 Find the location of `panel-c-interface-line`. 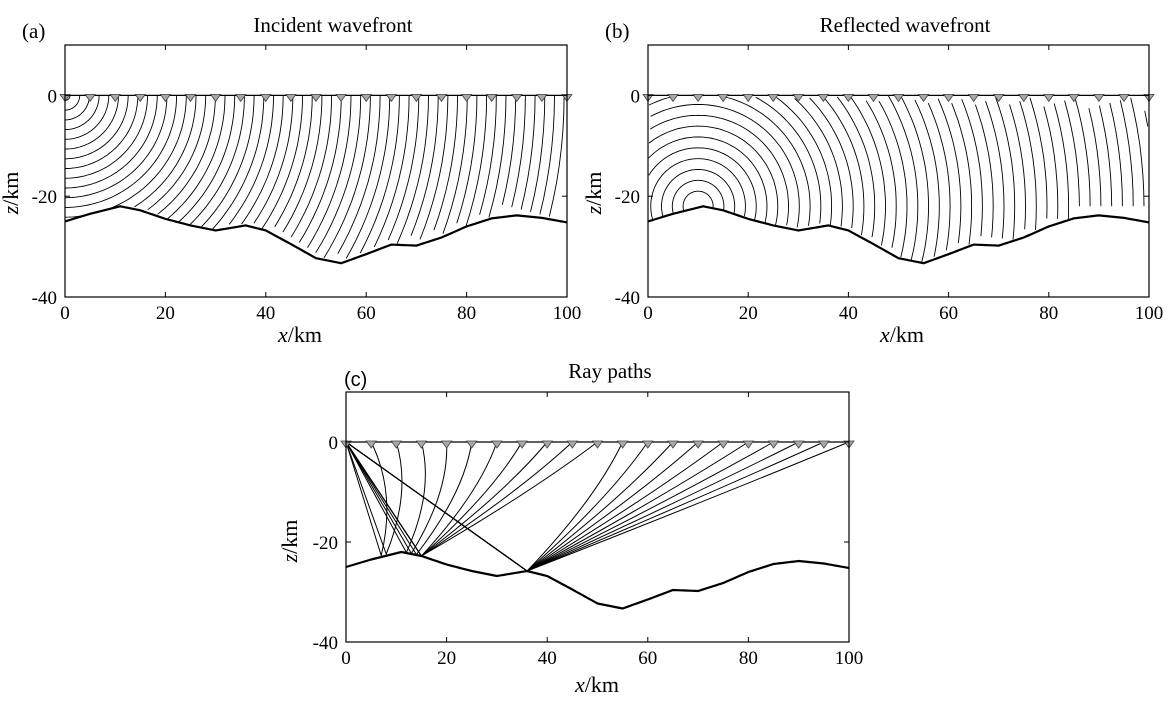

panel-c-interface-line is located at coordinates (597, 580).